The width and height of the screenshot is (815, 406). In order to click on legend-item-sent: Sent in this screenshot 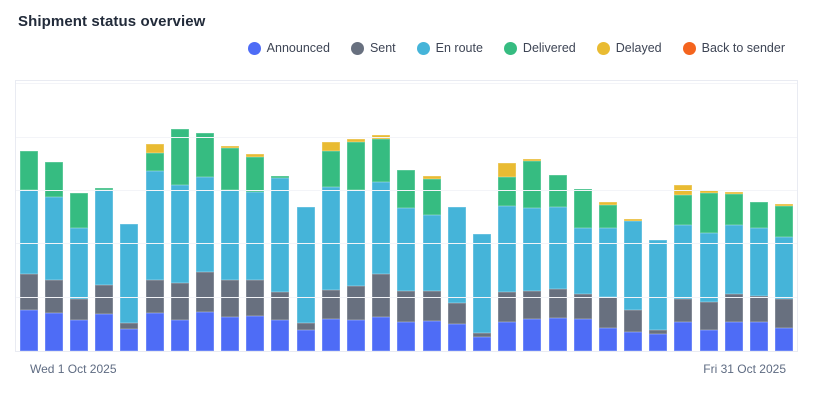, I will do `click(373, 48)`.